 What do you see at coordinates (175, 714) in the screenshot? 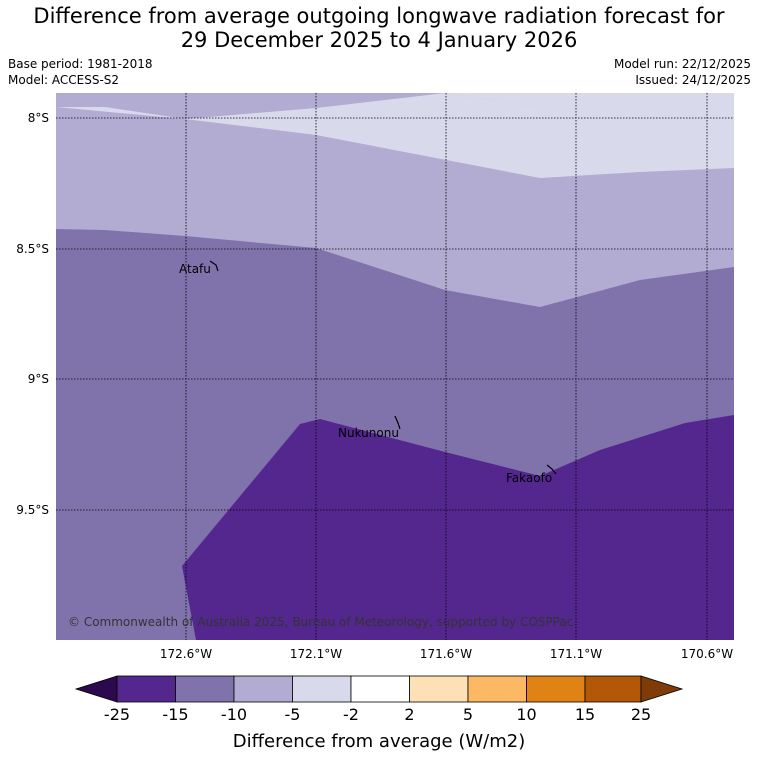
I see `cb-tick-minus15: -15` at bounding box center [175, 714].